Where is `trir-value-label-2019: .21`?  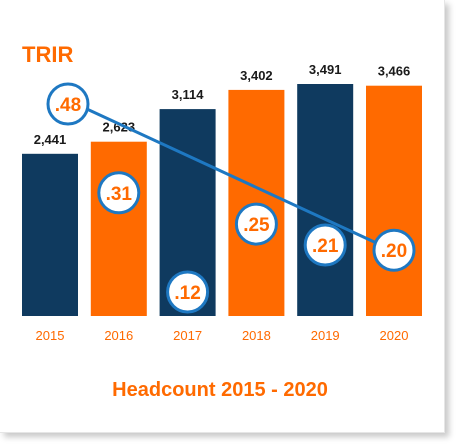 trir-value-label-2019: .21 is located at coordinates (325, 246).